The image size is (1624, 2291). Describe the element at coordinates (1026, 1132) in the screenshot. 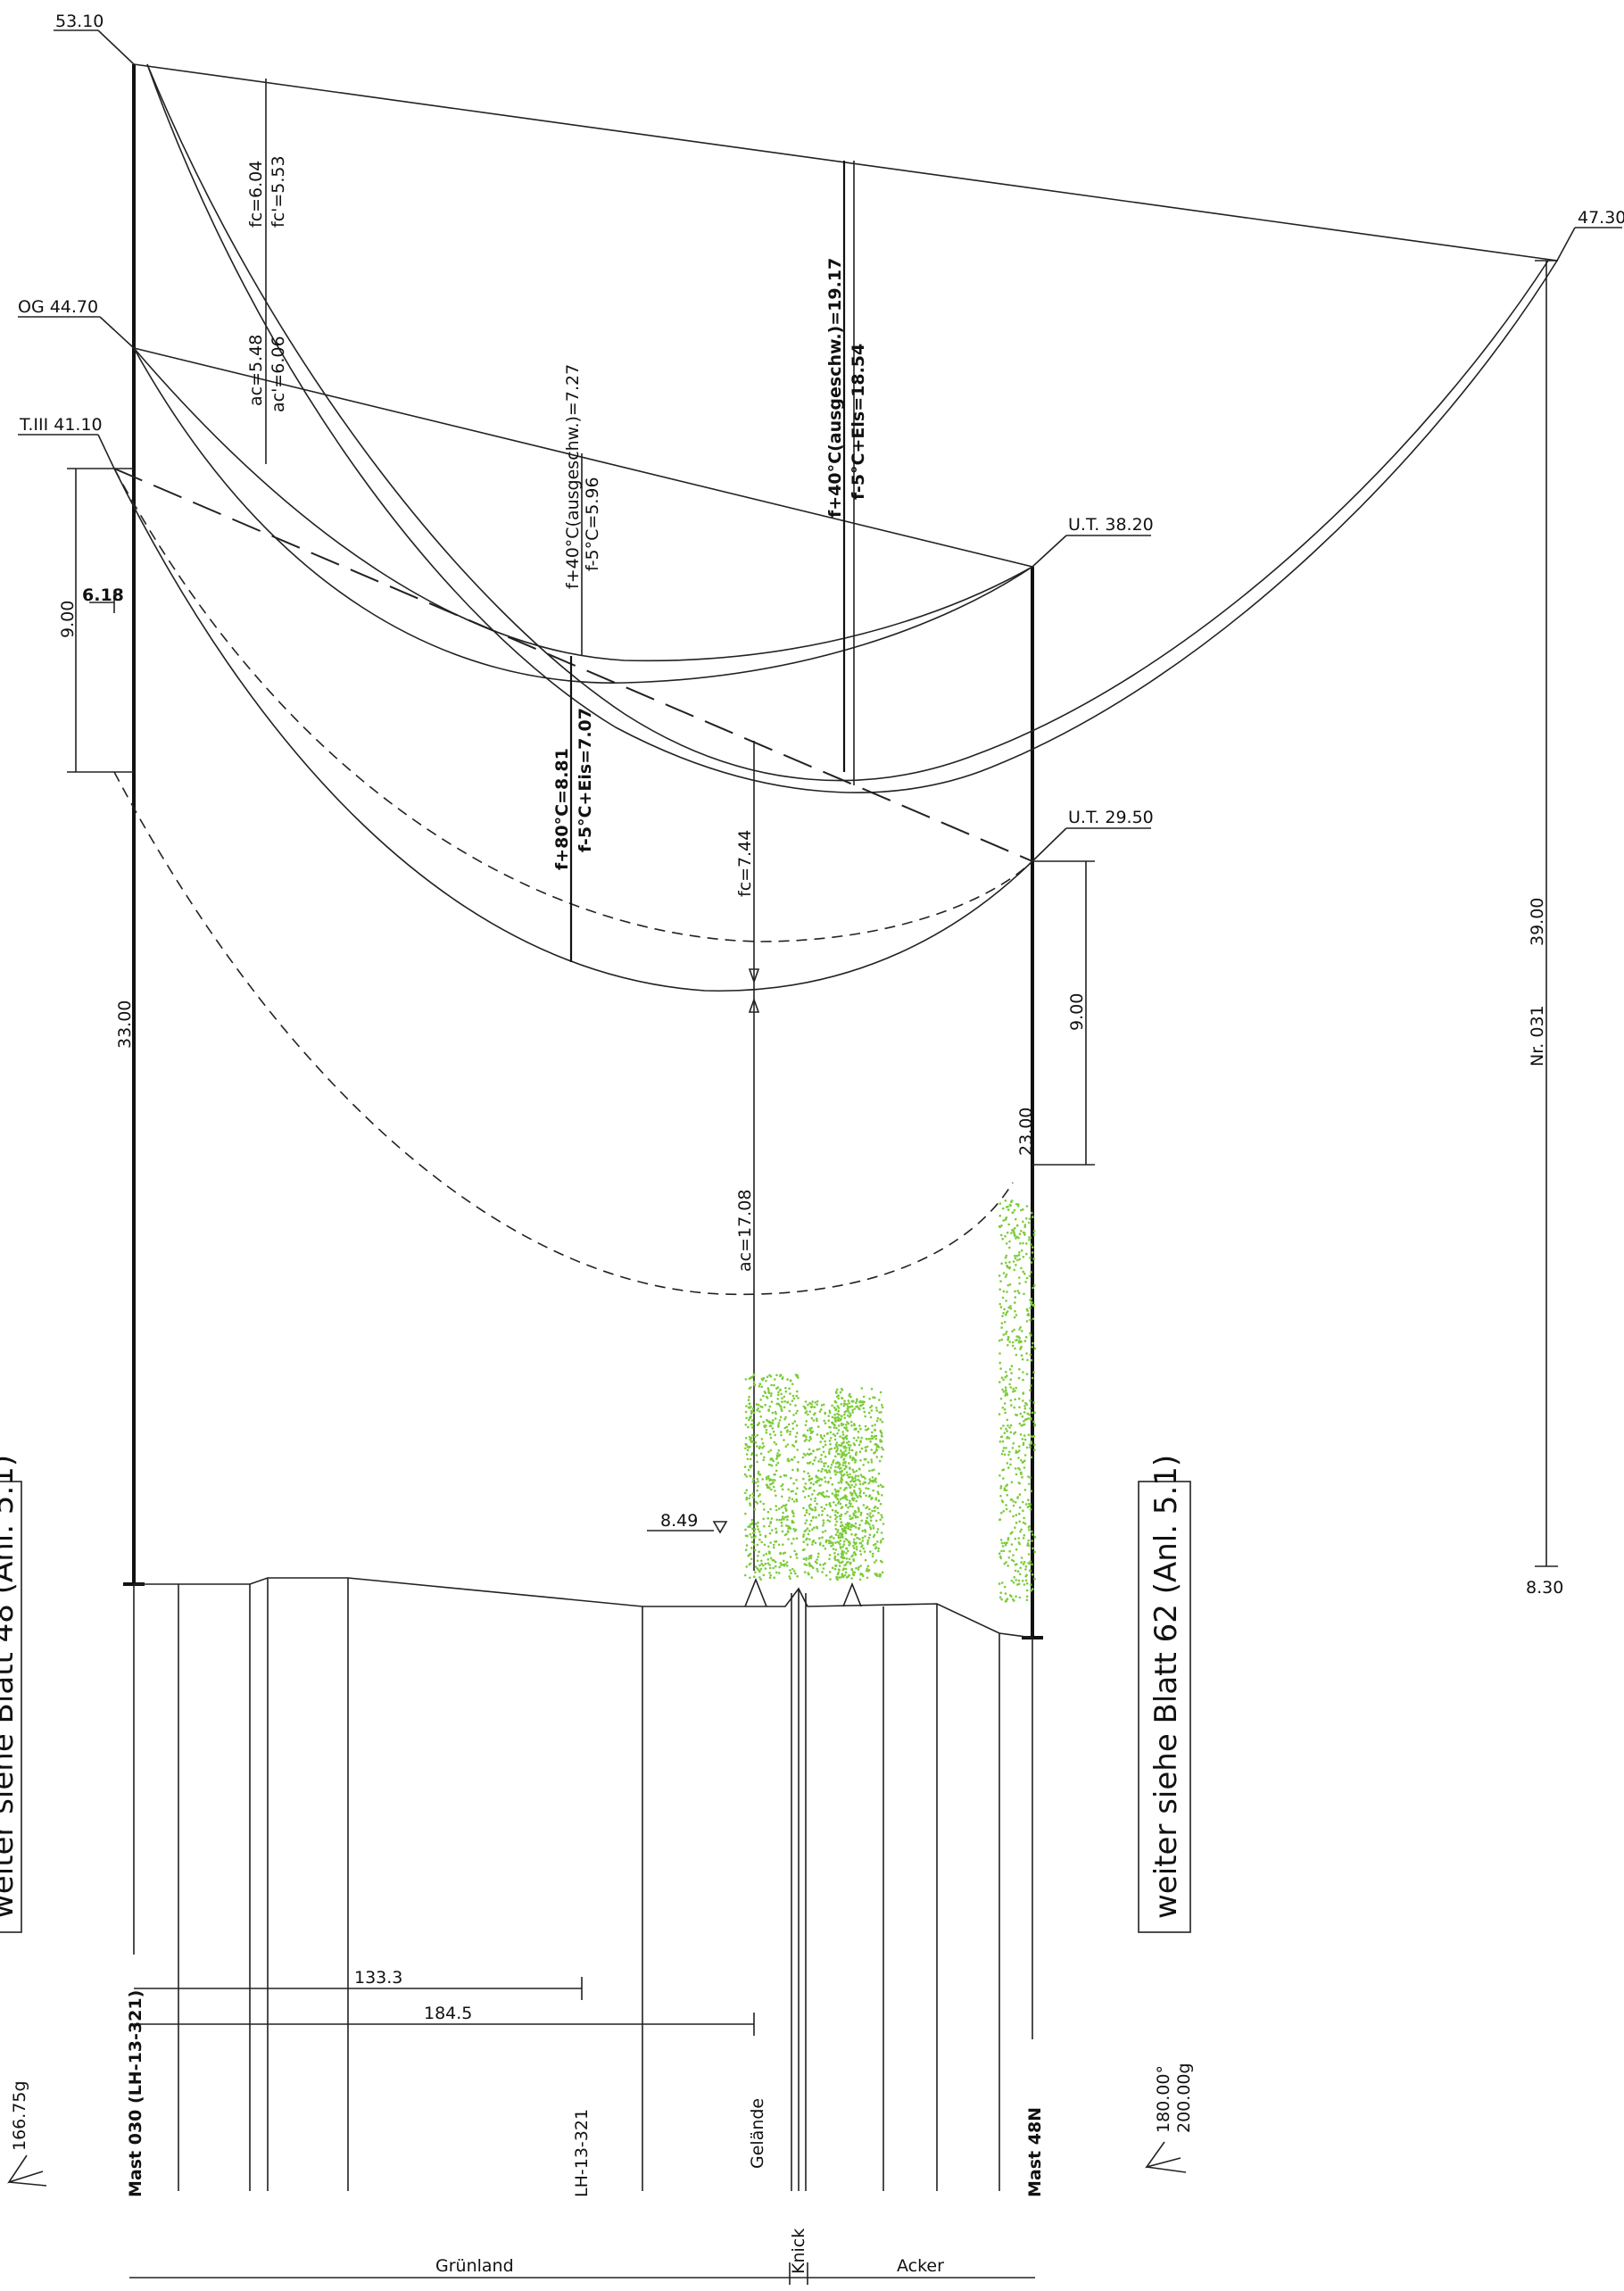

I see `dim-right-height-label: 23.00` at that location.